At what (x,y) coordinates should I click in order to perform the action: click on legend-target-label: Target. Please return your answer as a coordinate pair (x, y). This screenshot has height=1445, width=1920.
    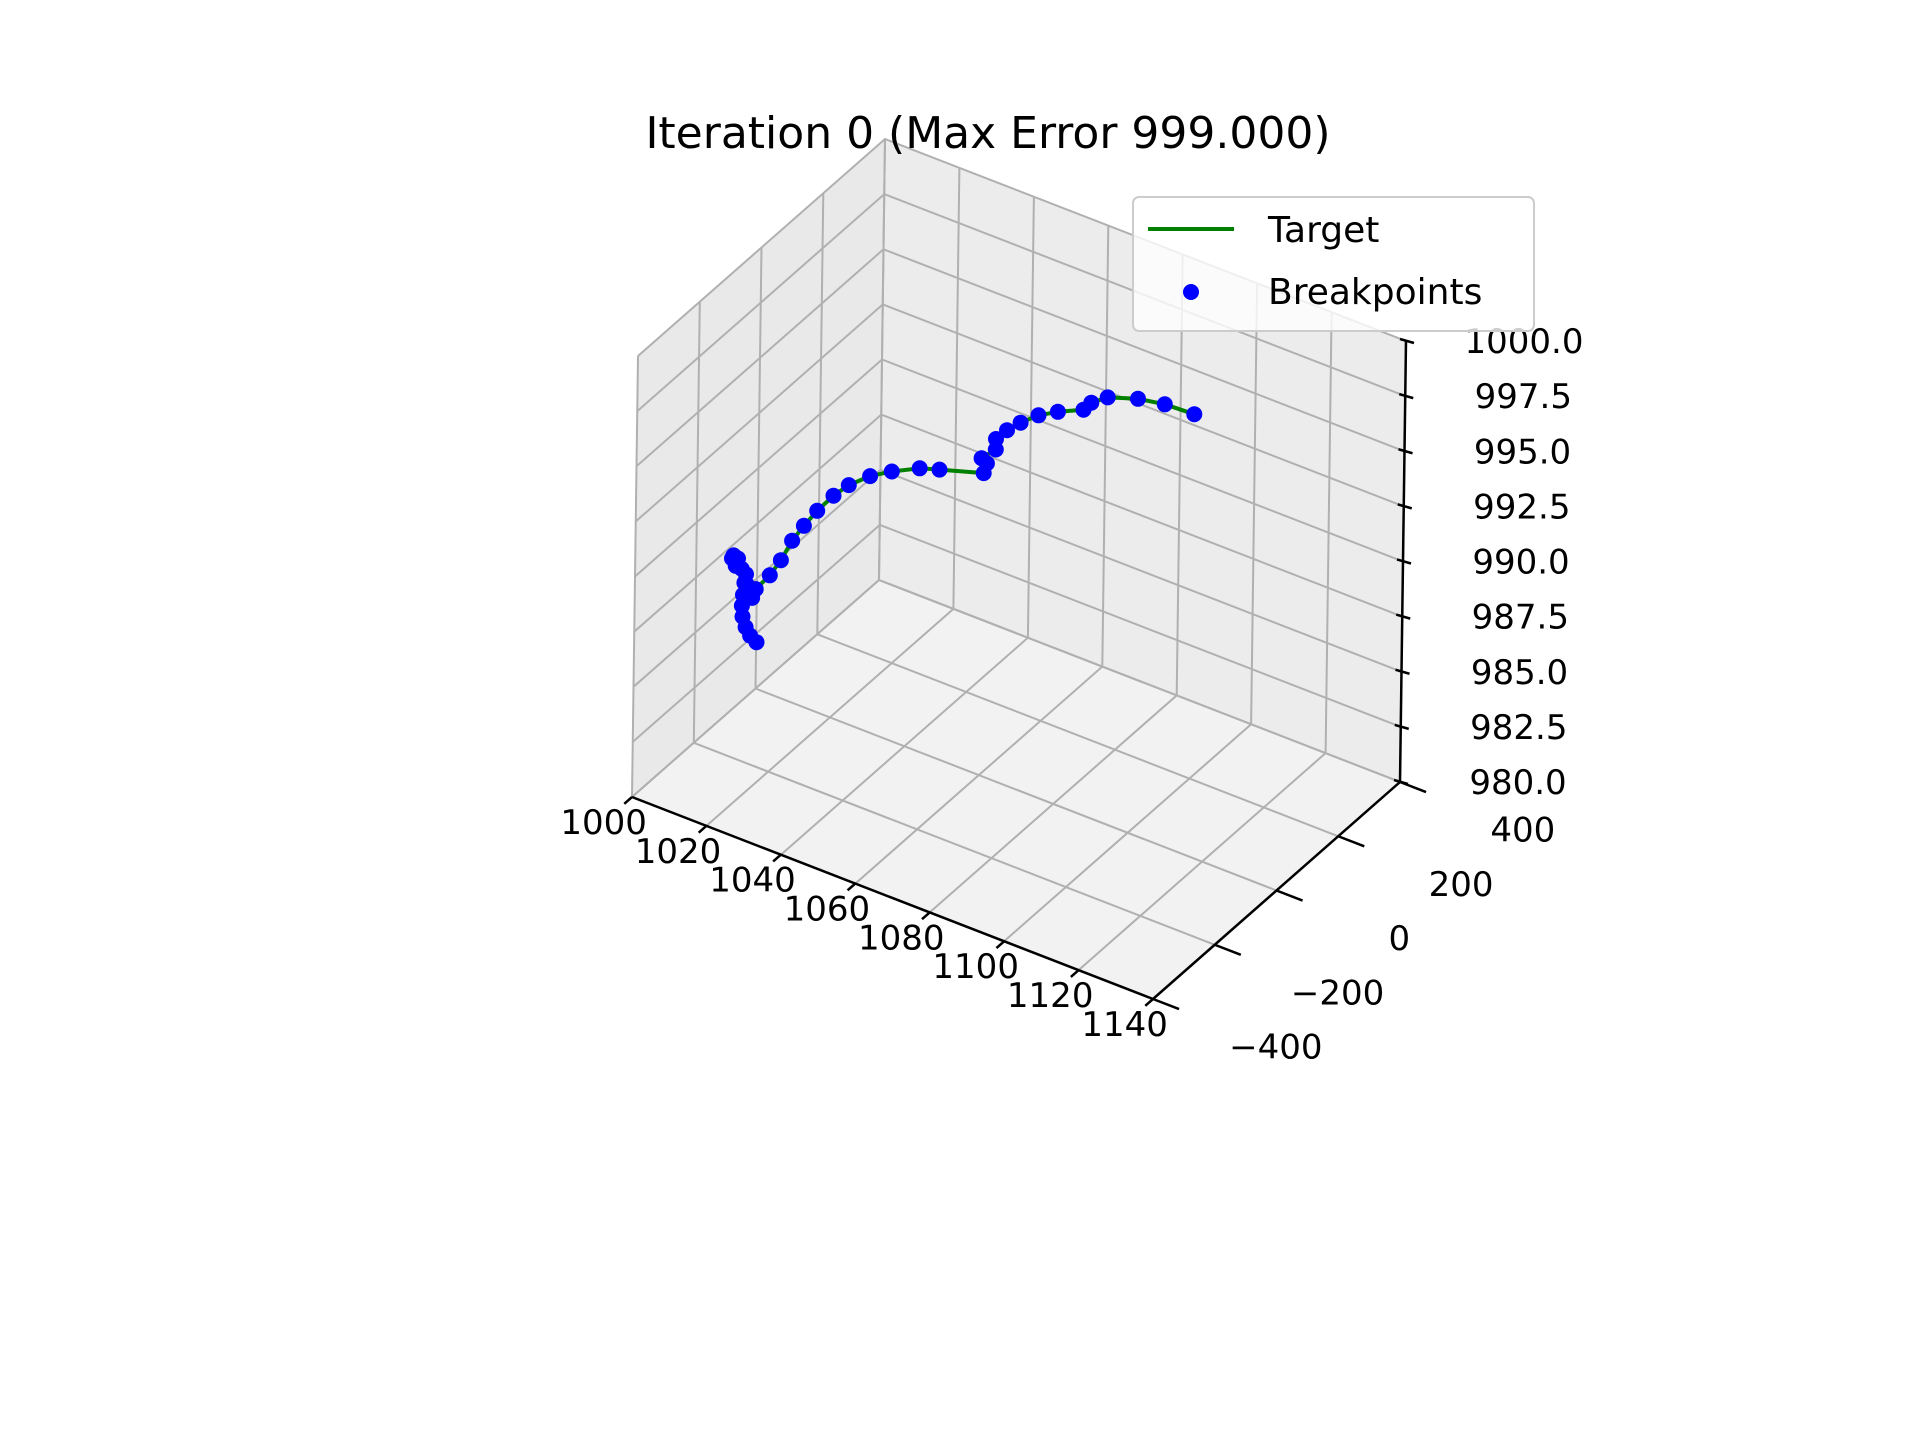
    Looking at the image, I should click on (1323, 230).